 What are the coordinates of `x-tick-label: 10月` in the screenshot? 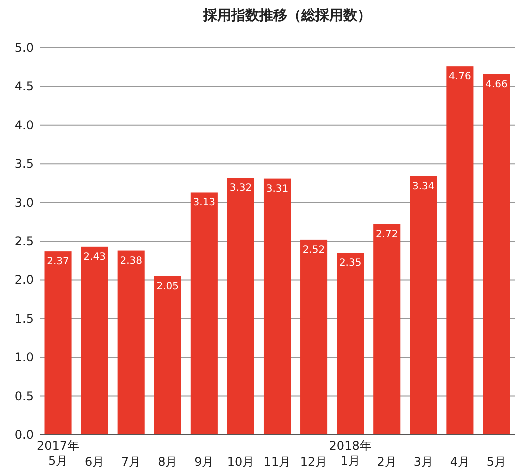 It's located at (241, 462).